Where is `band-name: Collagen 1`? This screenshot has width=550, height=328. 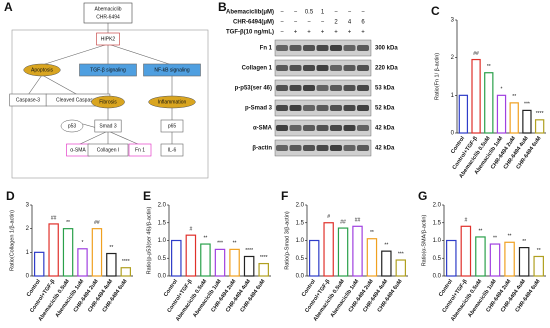 band-name: Collagen 1 is located at coordinates (257, 69).